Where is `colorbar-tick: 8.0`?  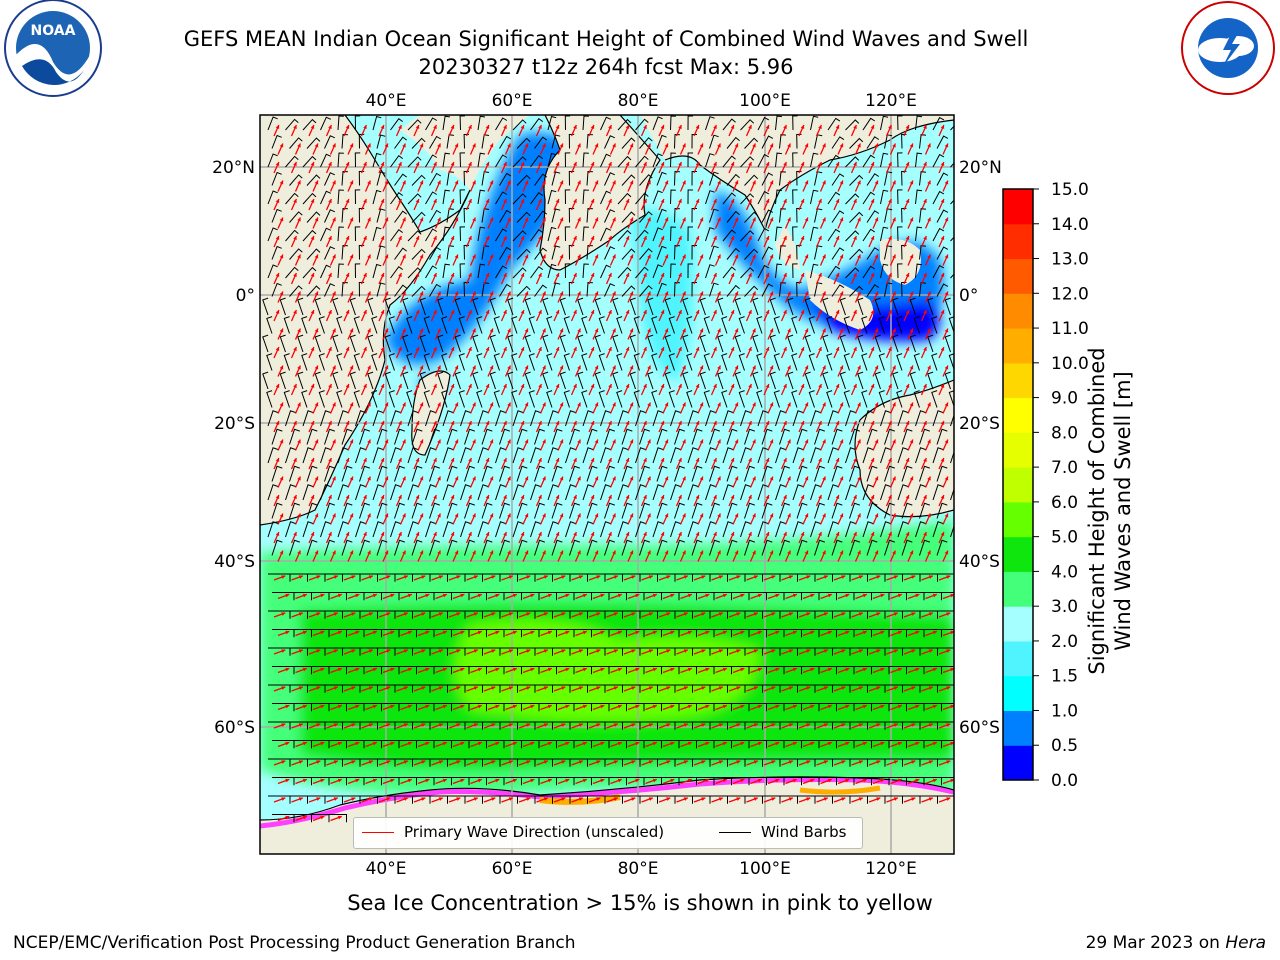
colorbar-tick: 8.0 is located at coordinates (1064, 433).